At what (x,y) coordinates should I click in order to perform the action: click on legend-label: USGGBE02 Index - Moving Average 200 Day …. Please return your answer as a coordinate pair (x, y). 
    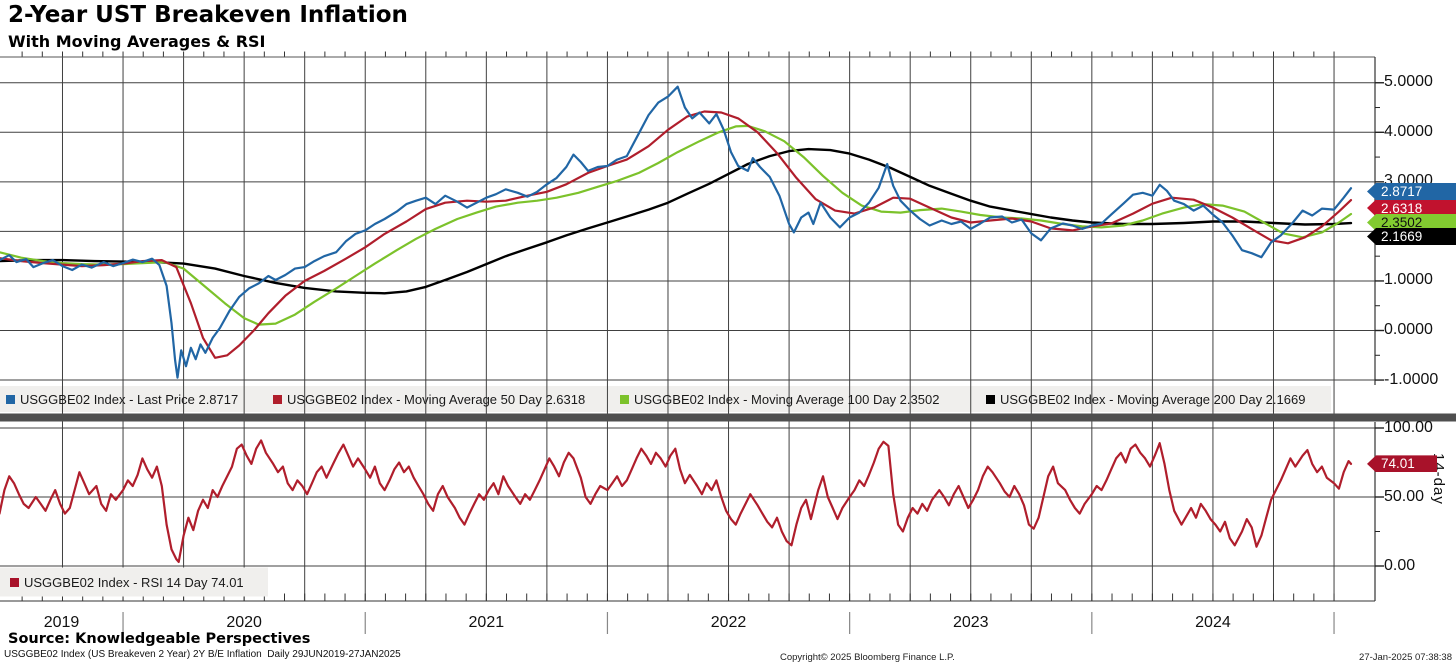
    Looking at the image, I should click on (1153, 399).